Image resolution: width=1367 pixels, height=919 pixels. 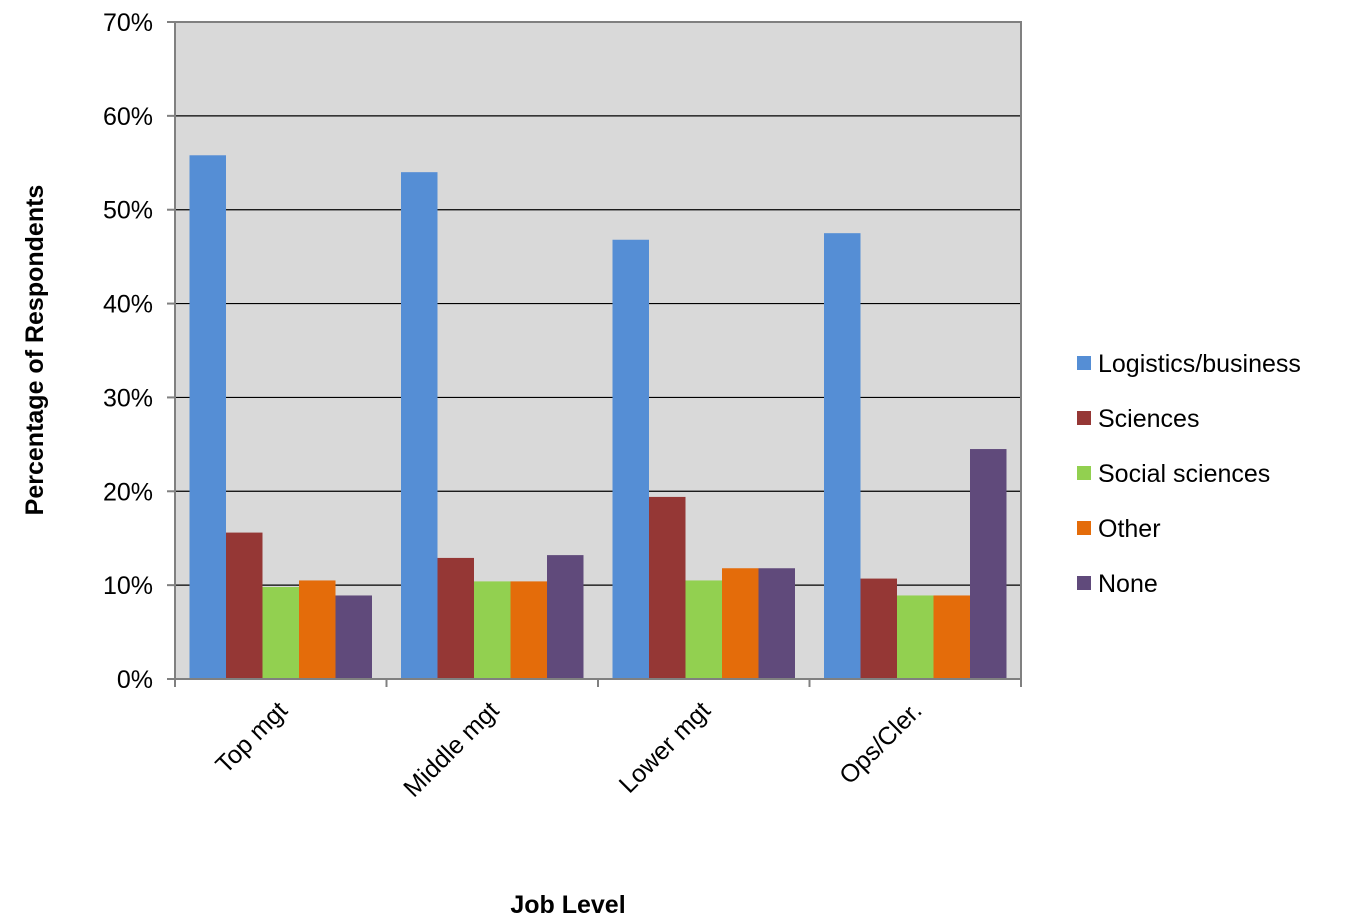 What do you see at coordinates (128, 211) in the screenshot?
I see `y-tick-label: 50%` at bounding box center [128, 211].